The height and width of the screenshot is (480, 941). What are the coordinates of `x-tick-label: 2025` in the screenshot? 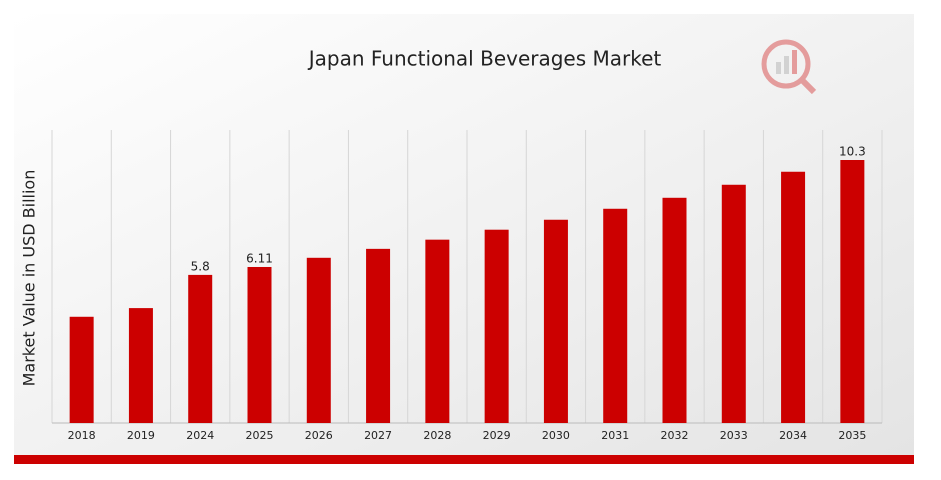 It's located at (260, 435).